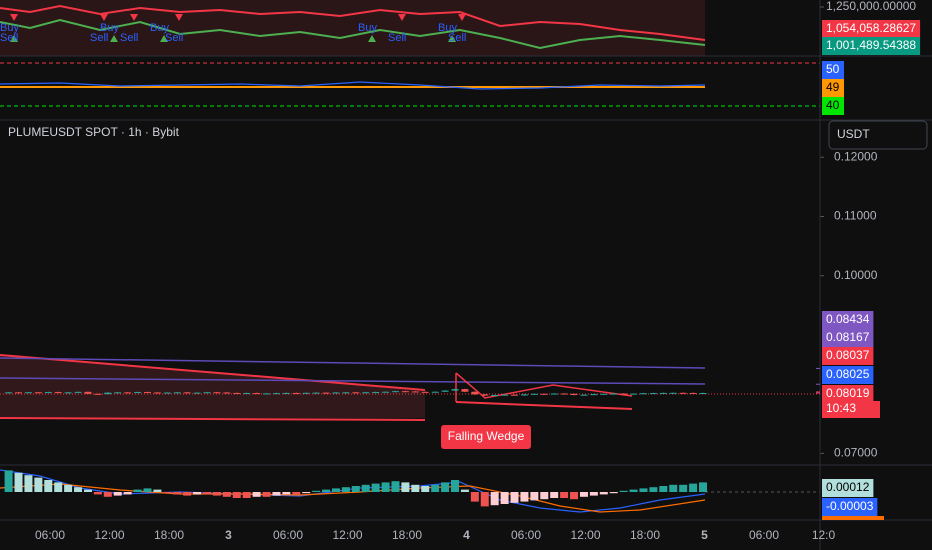  I want to click on currency-button-label: USDT, so click(853, 134).